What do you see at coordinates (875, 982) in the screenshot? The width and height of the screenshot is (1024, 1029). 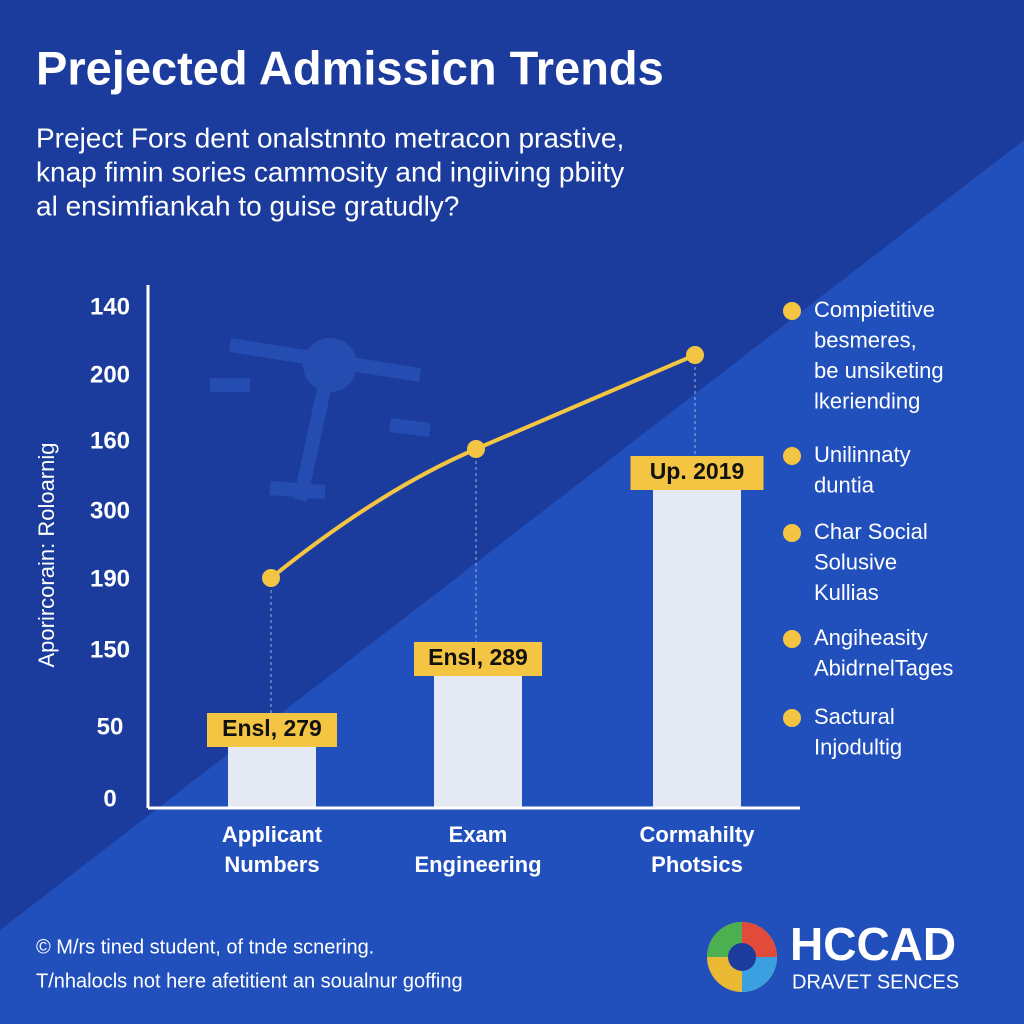 I see `logo-tagline: DRAVET SENCES` at bounding box center [875, 982].